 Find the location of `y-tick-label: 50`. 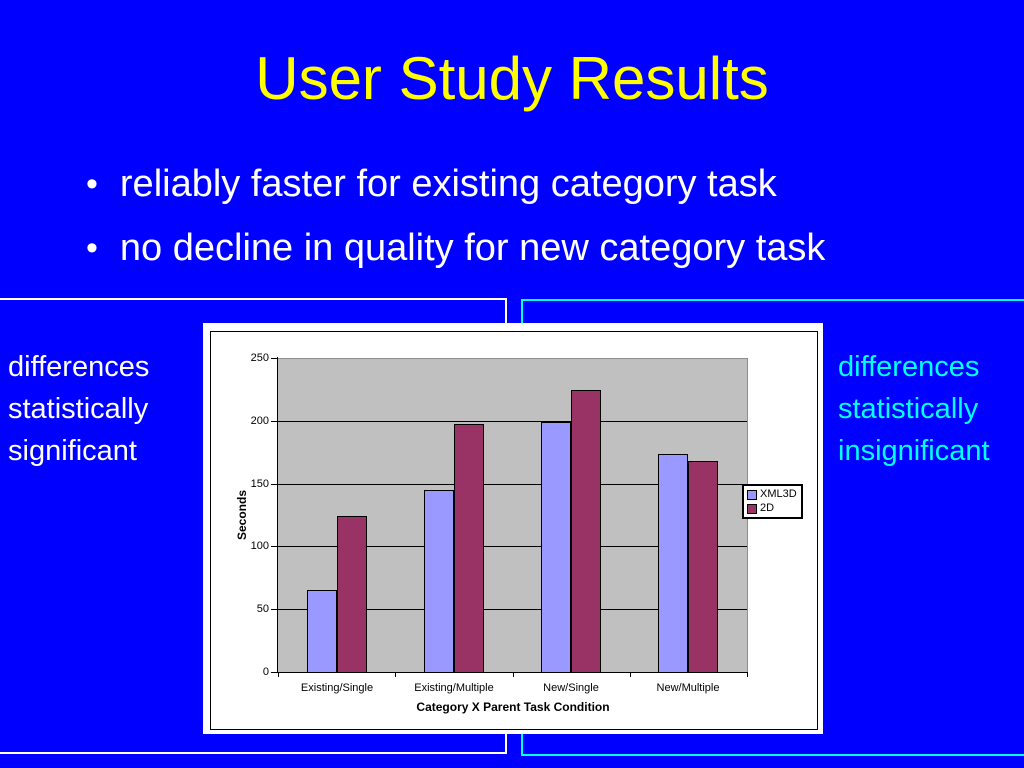

y-tick-label: 50 is located at coordinates (262, 609).